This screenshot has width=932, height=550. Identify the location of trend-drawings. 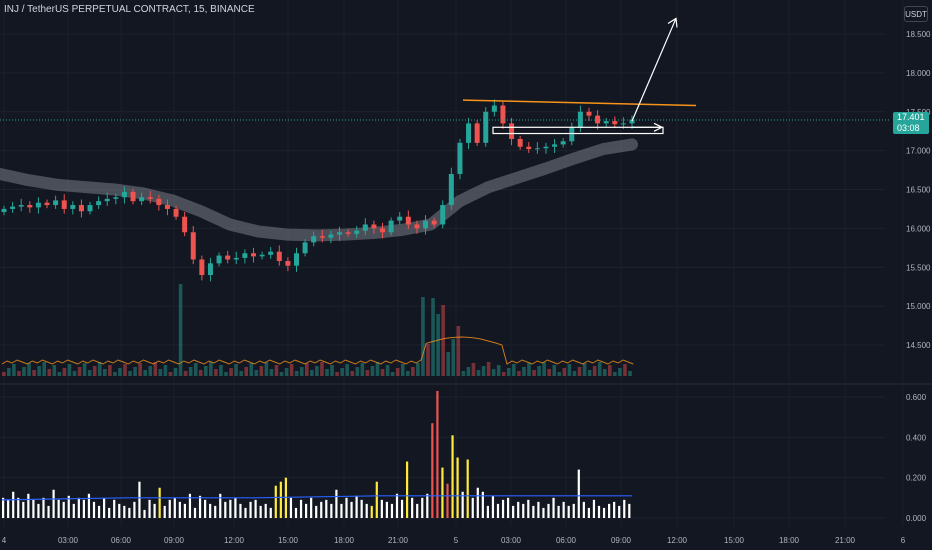
(579, 76).